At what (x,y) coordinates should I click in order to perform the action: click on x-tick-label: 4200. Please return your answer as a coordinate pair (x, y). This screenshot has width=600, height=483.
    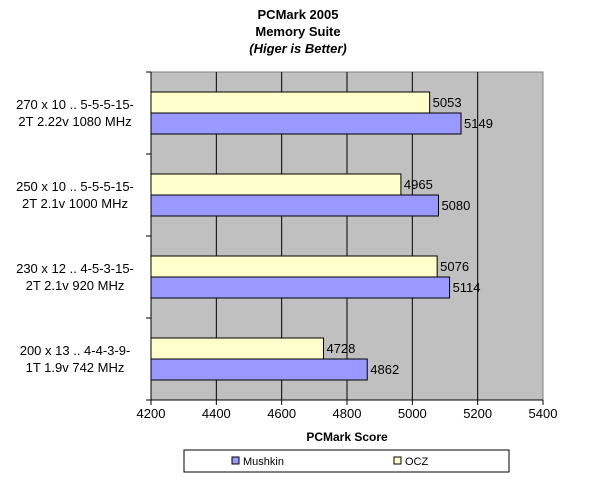
    Looking at the image, I should click on (151, 413).